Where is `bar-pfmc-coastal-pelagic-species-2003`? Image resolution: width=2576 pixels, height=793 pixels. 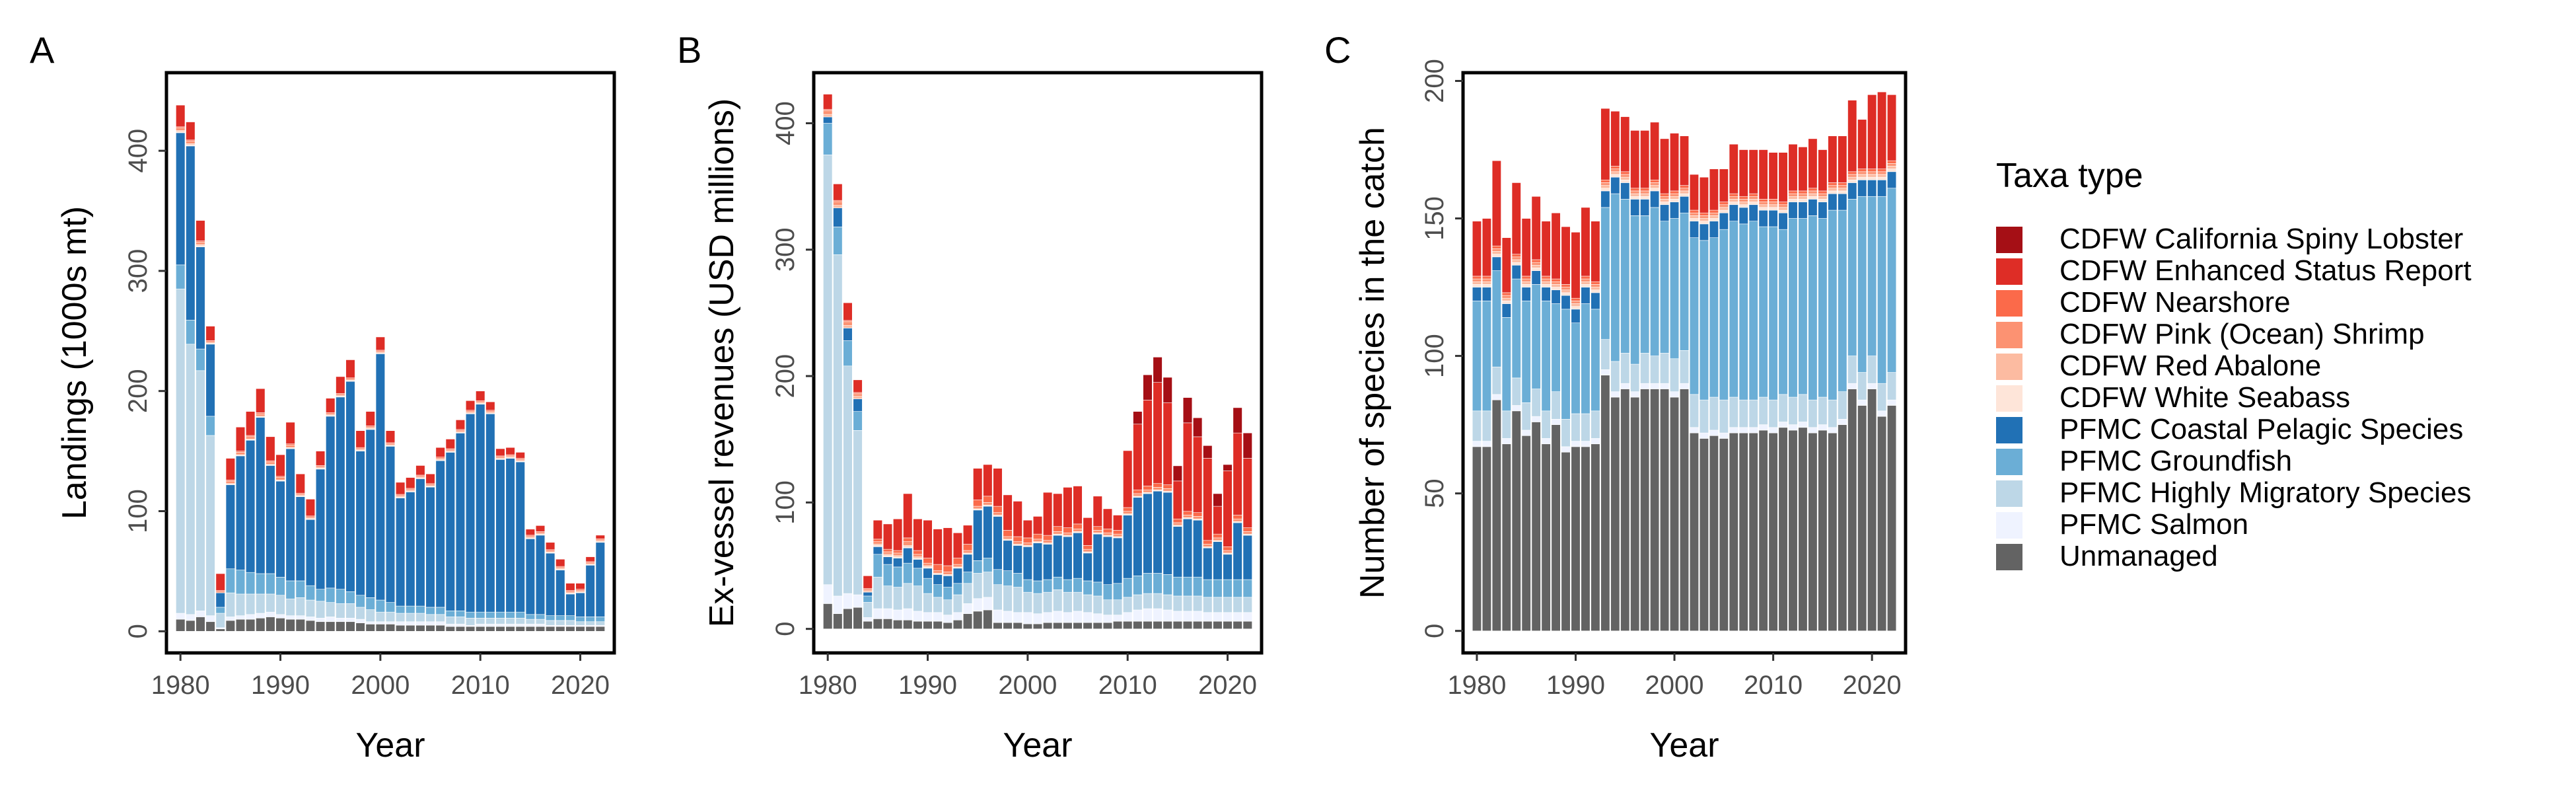 bar-pfmc-coastal-pelagic-species-2003 is located at coordinates (1058, 556).